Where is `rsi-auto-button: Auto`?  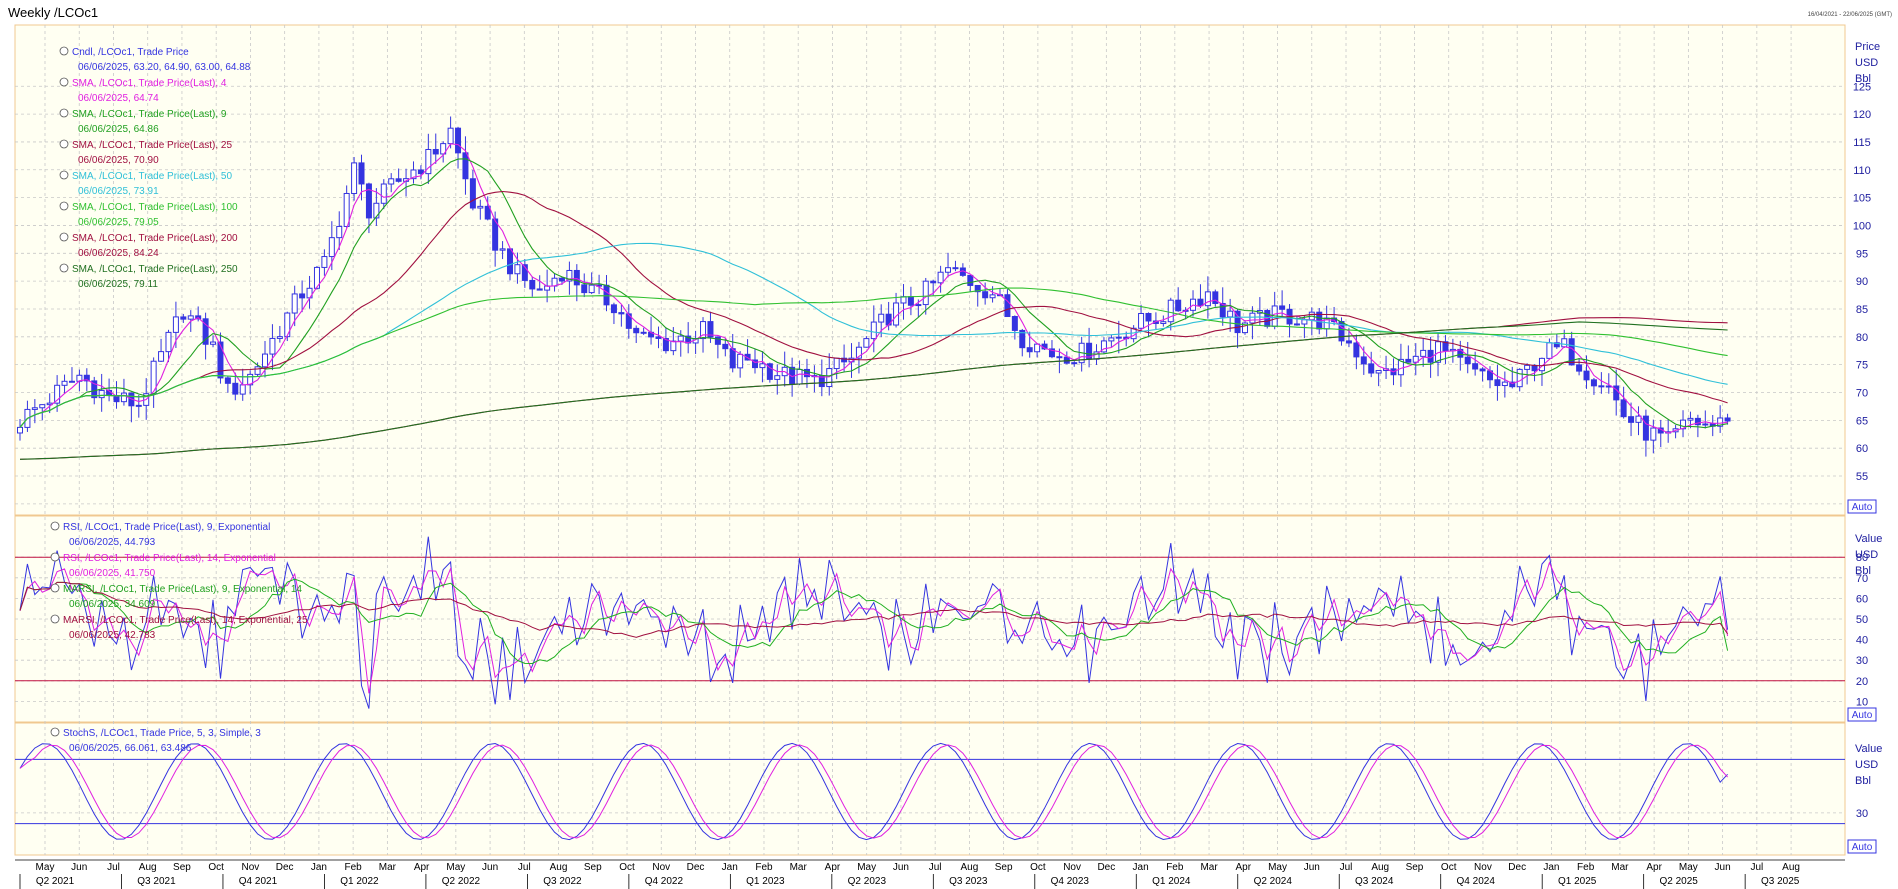
rsi-auto-button: Auto is located at coordinates (1862, 714).